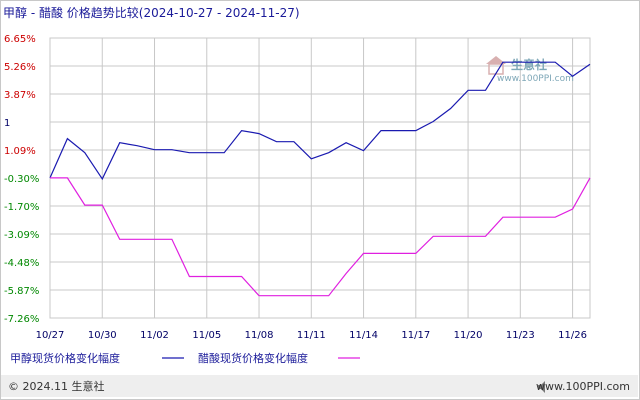 The width and height of the screenshot is (640, 400). I want to click on x-tick-label: 11/17, so click(415, 335).